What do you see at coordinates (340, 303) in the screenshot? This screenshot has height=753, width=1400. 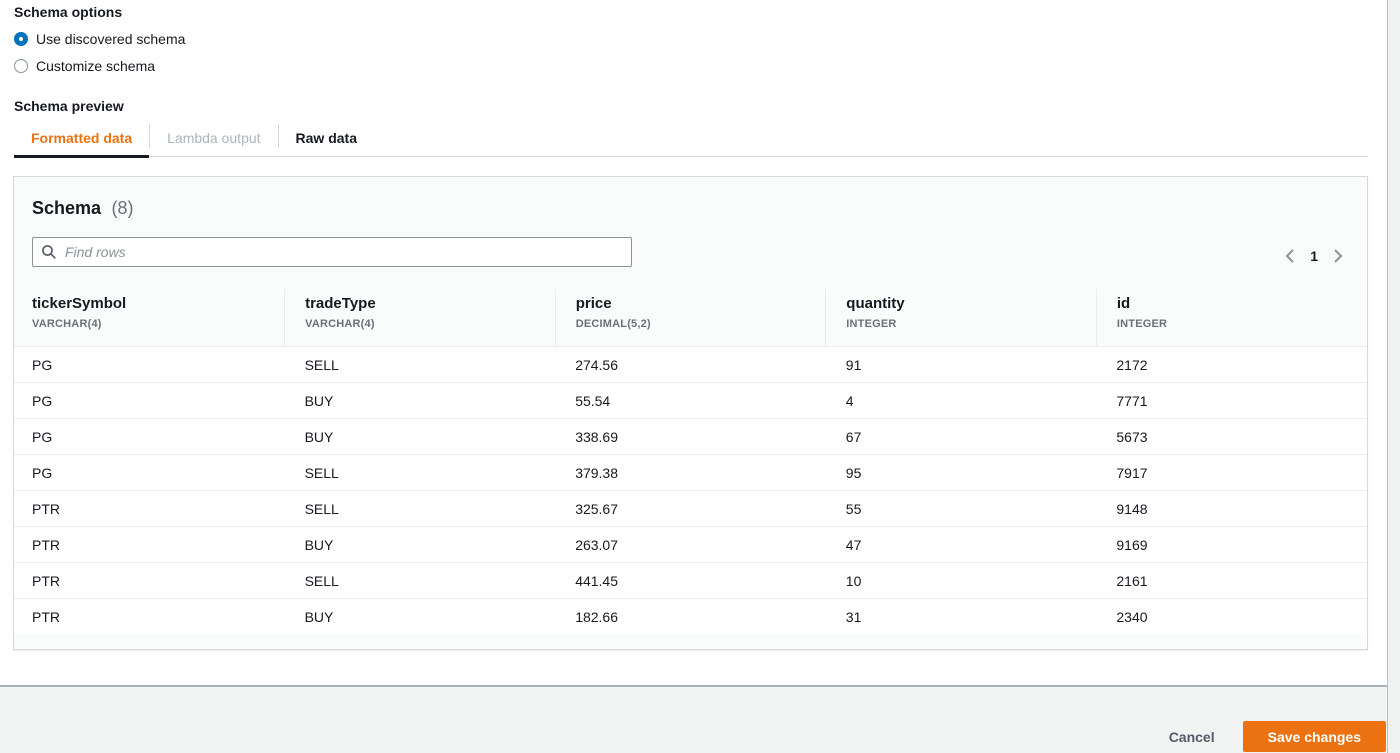 I see `column-name: tradeType` at bounding box center [340, 303].